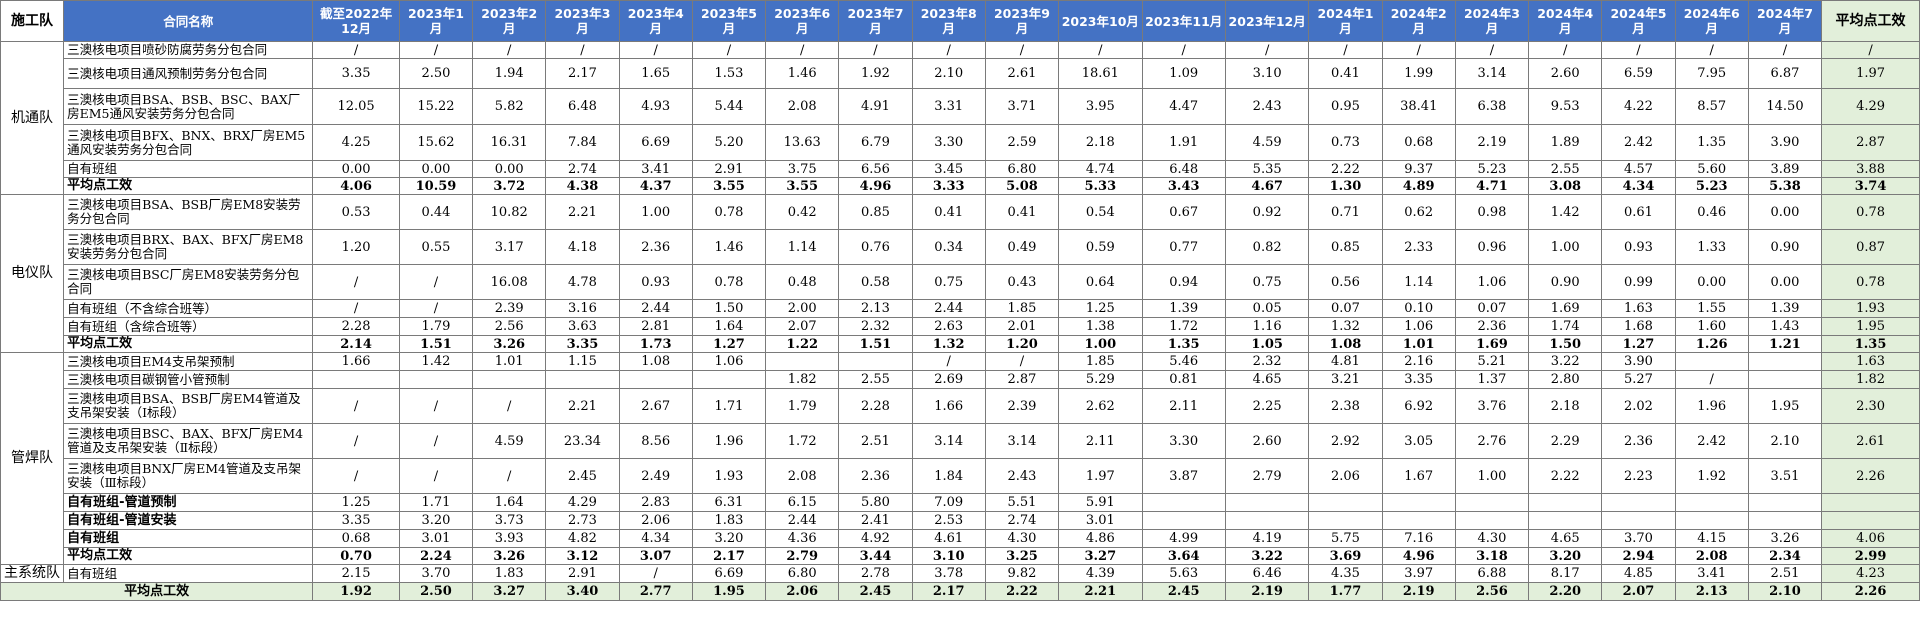 This screenshot has width=1920, height=627. I want to click on summary-value: 1.00, so click(1100, 344).